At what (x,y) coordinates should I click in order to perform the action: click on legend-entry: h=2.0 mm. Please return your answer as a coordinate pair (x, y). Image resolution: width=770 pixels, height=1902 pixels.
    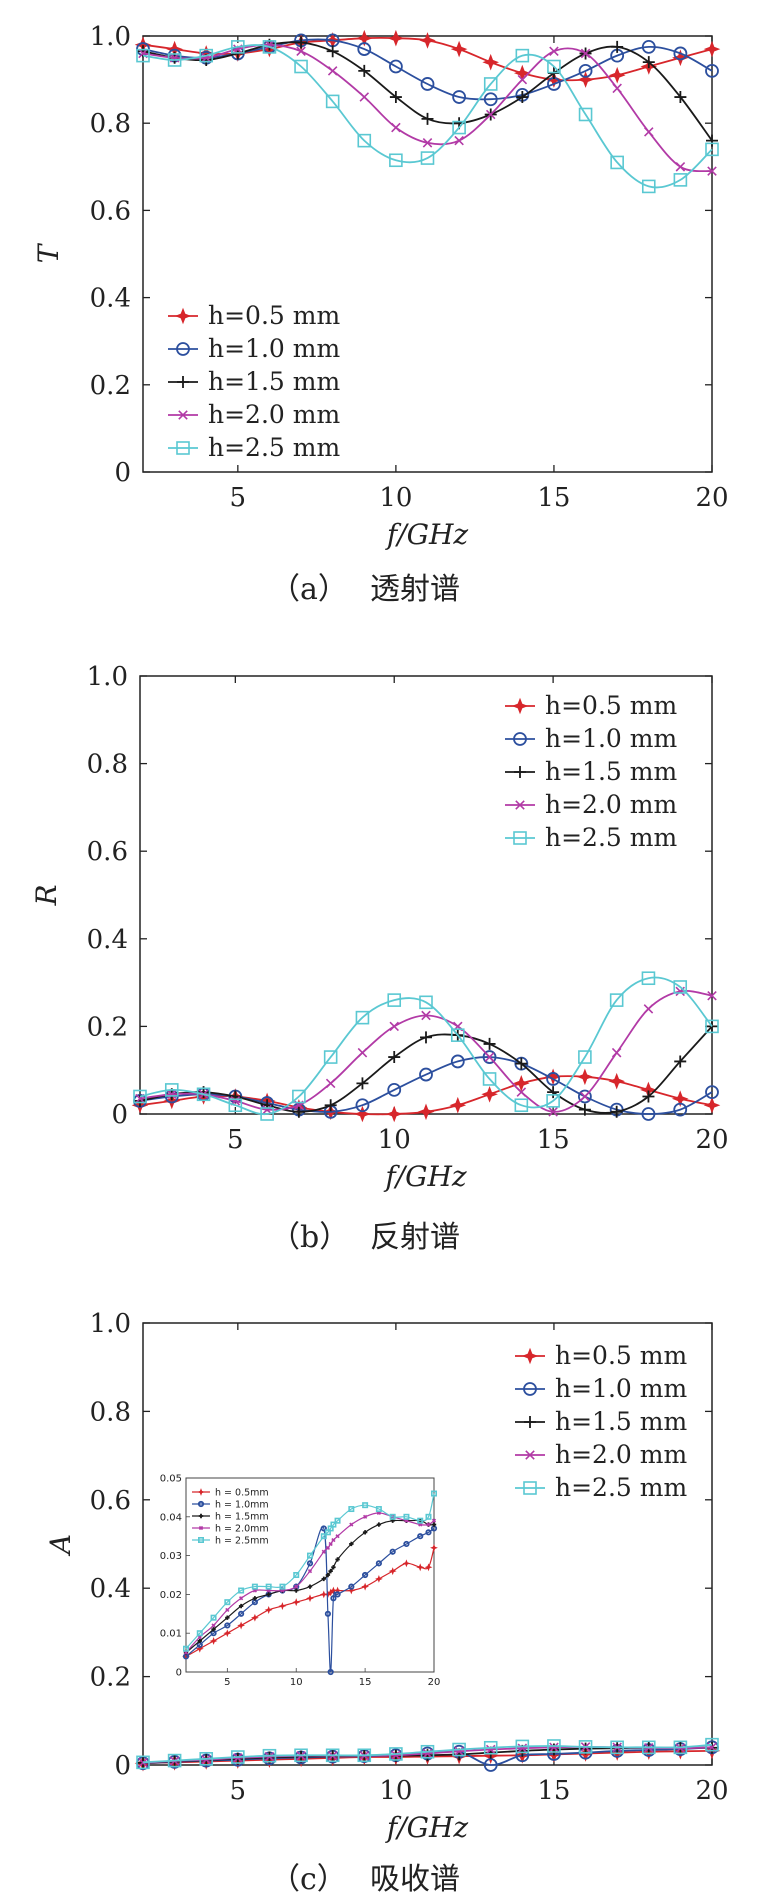
    Looking at the image, I should click on (621, 1454).